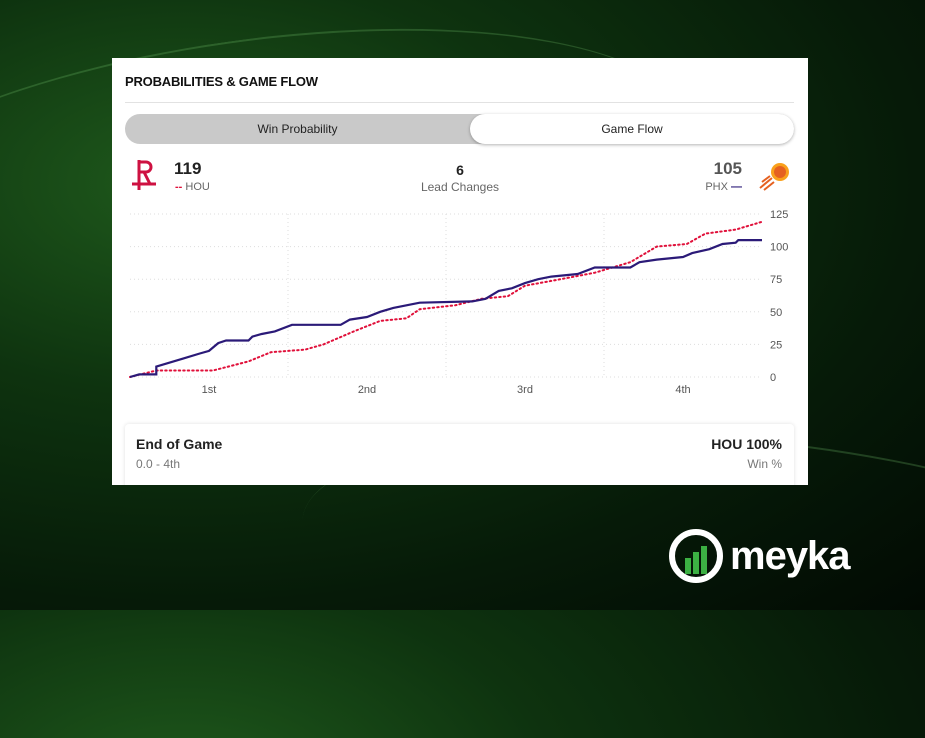 The height and width of the screenshot is (738, 925). I want to click on win-label: Win %, so click(764, 464).